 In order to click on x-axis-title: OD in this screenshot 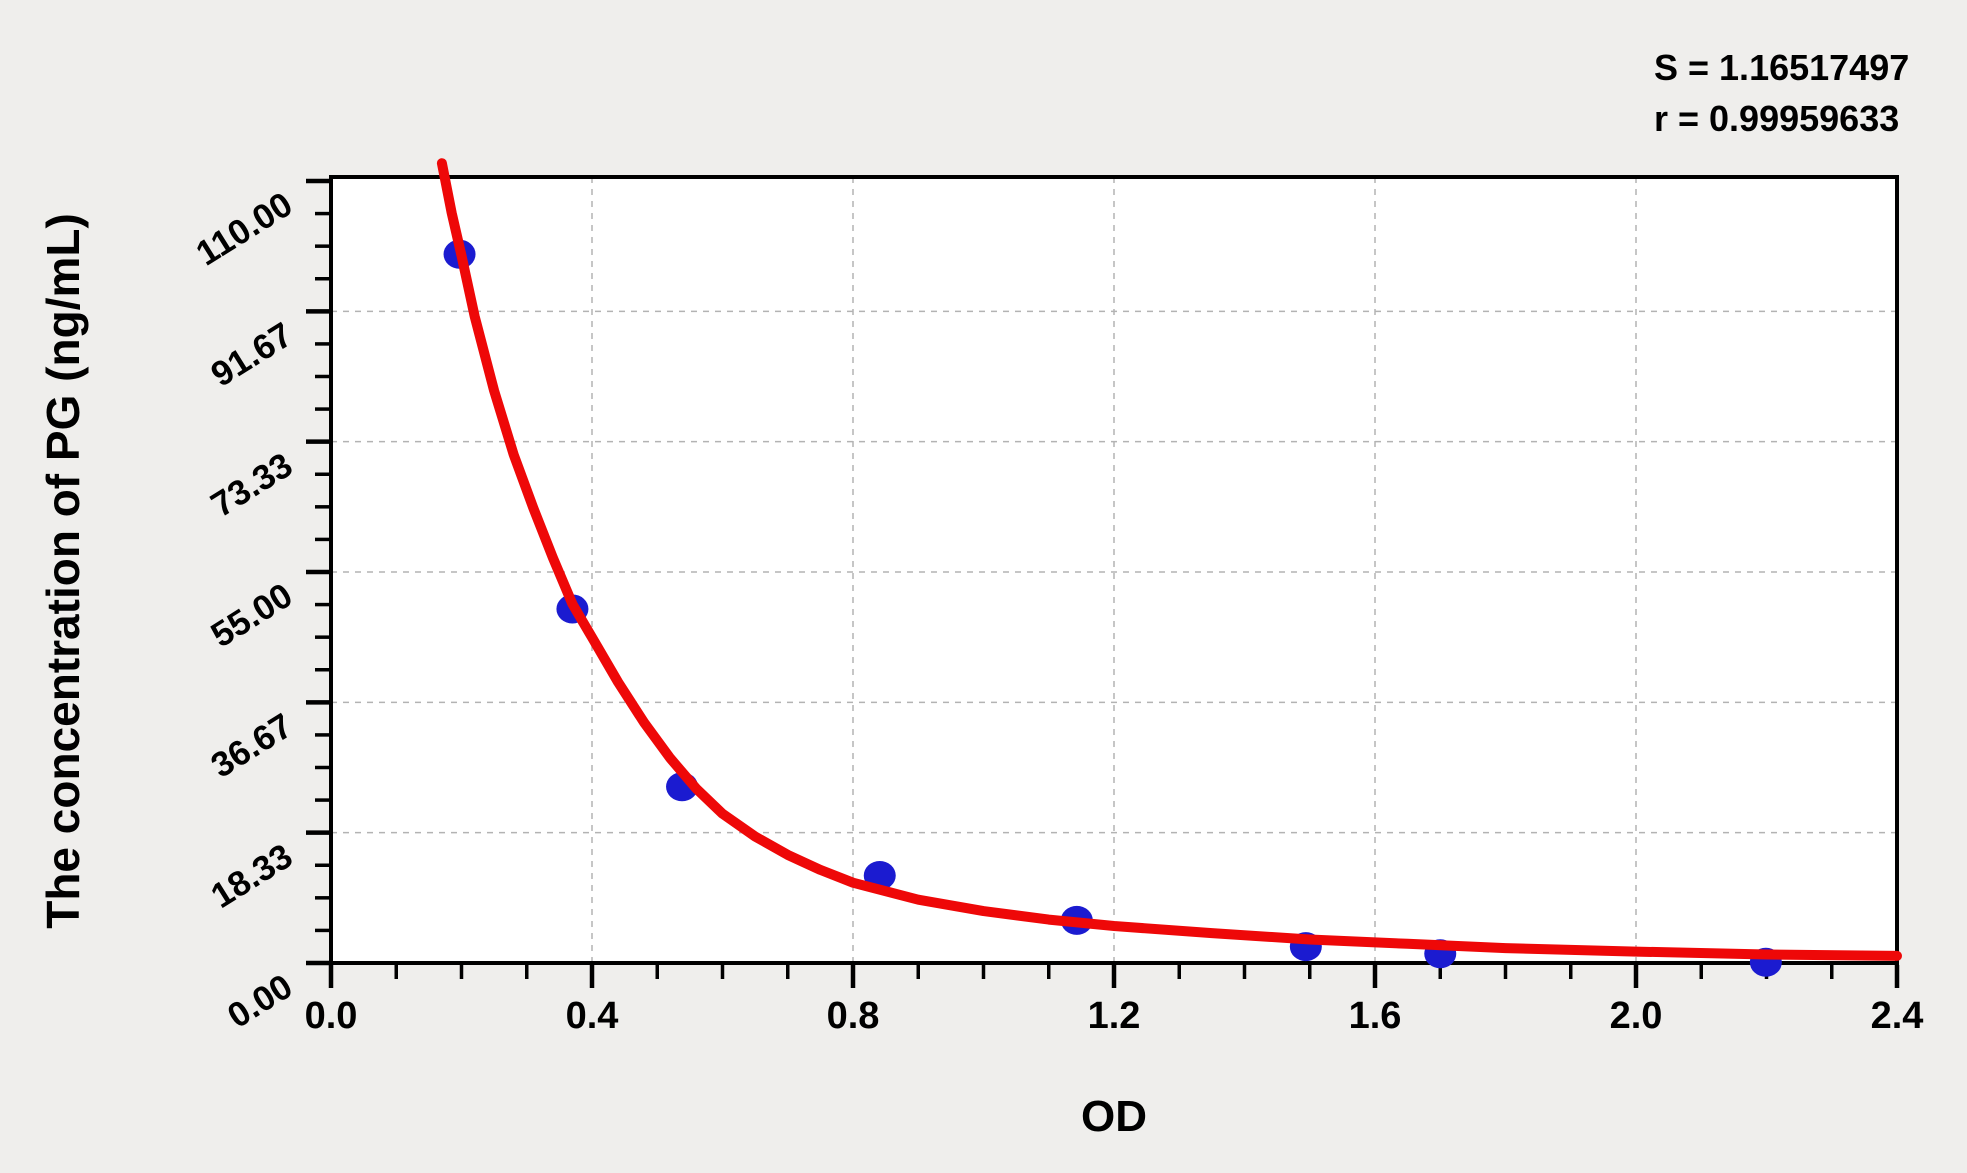, I will do `click(1114, 1116)`.